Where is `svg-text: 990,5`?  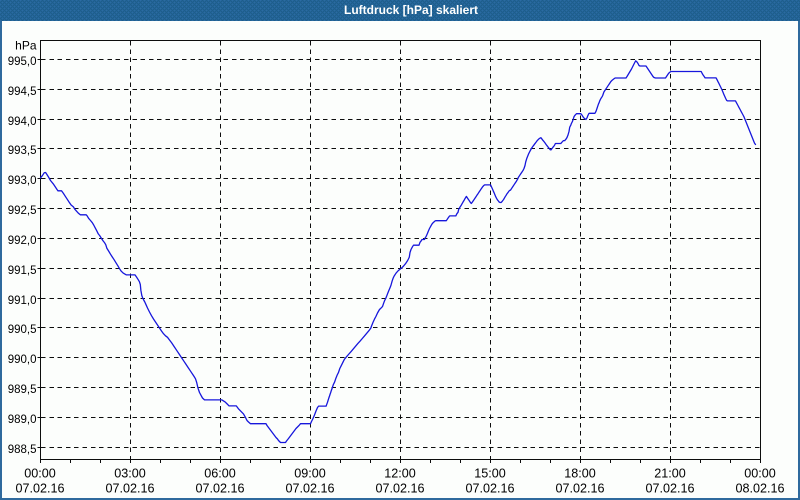 svg-text: 990,5 is located at coordinates (22, 330).